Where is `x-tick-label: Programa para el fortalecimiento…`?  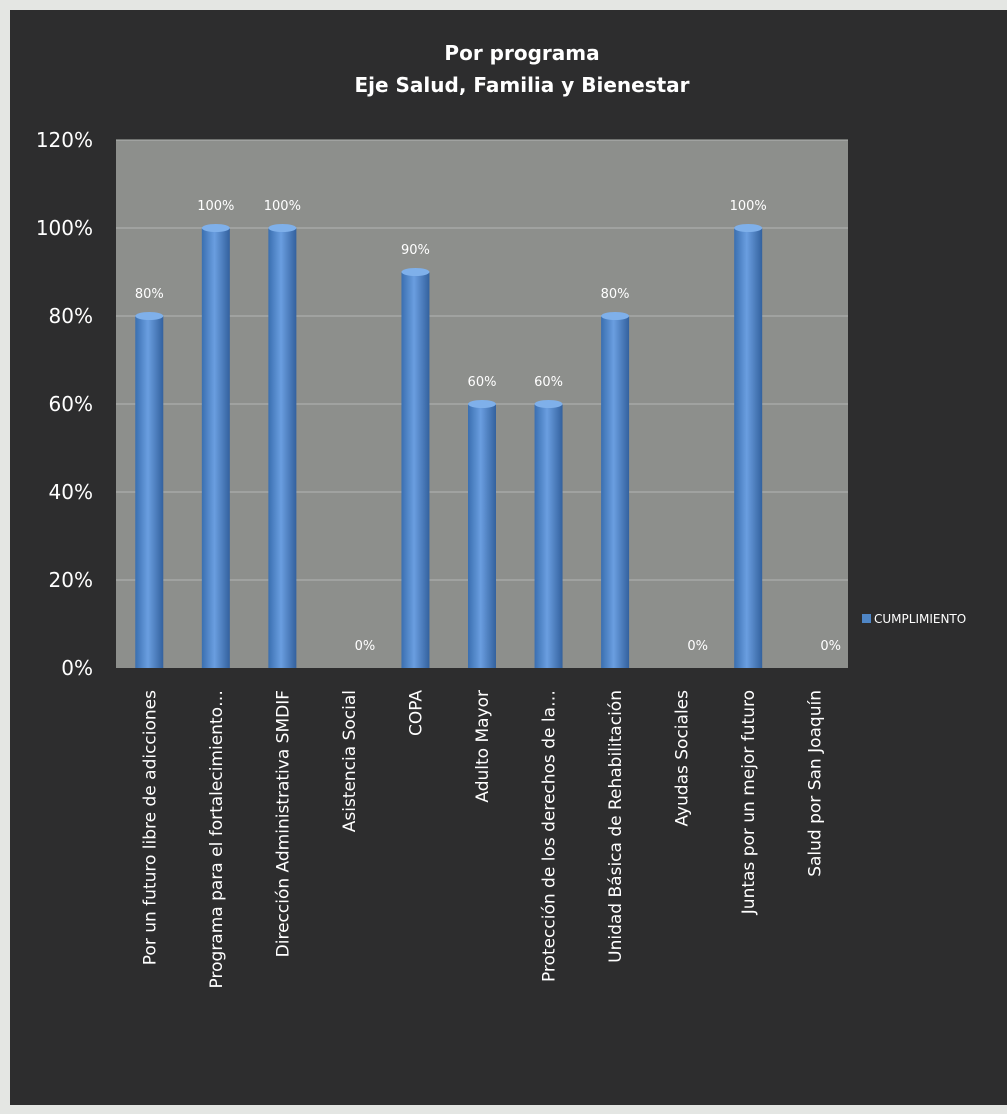
x-tick-label: Programa para el fortalecimiento… is located at coordinates (217, 839).